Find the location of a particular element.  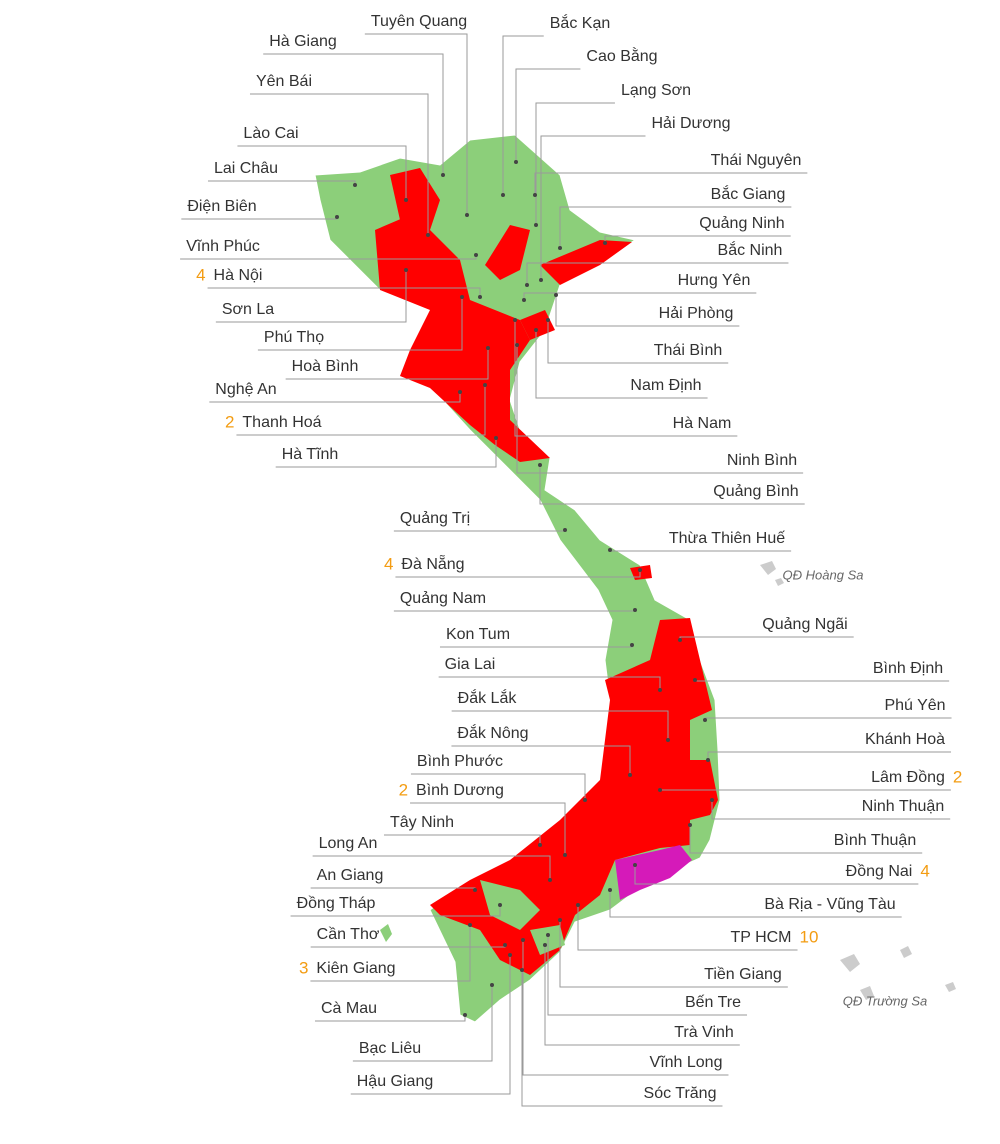

province-label: Long An is located at coordinates (348, 843).